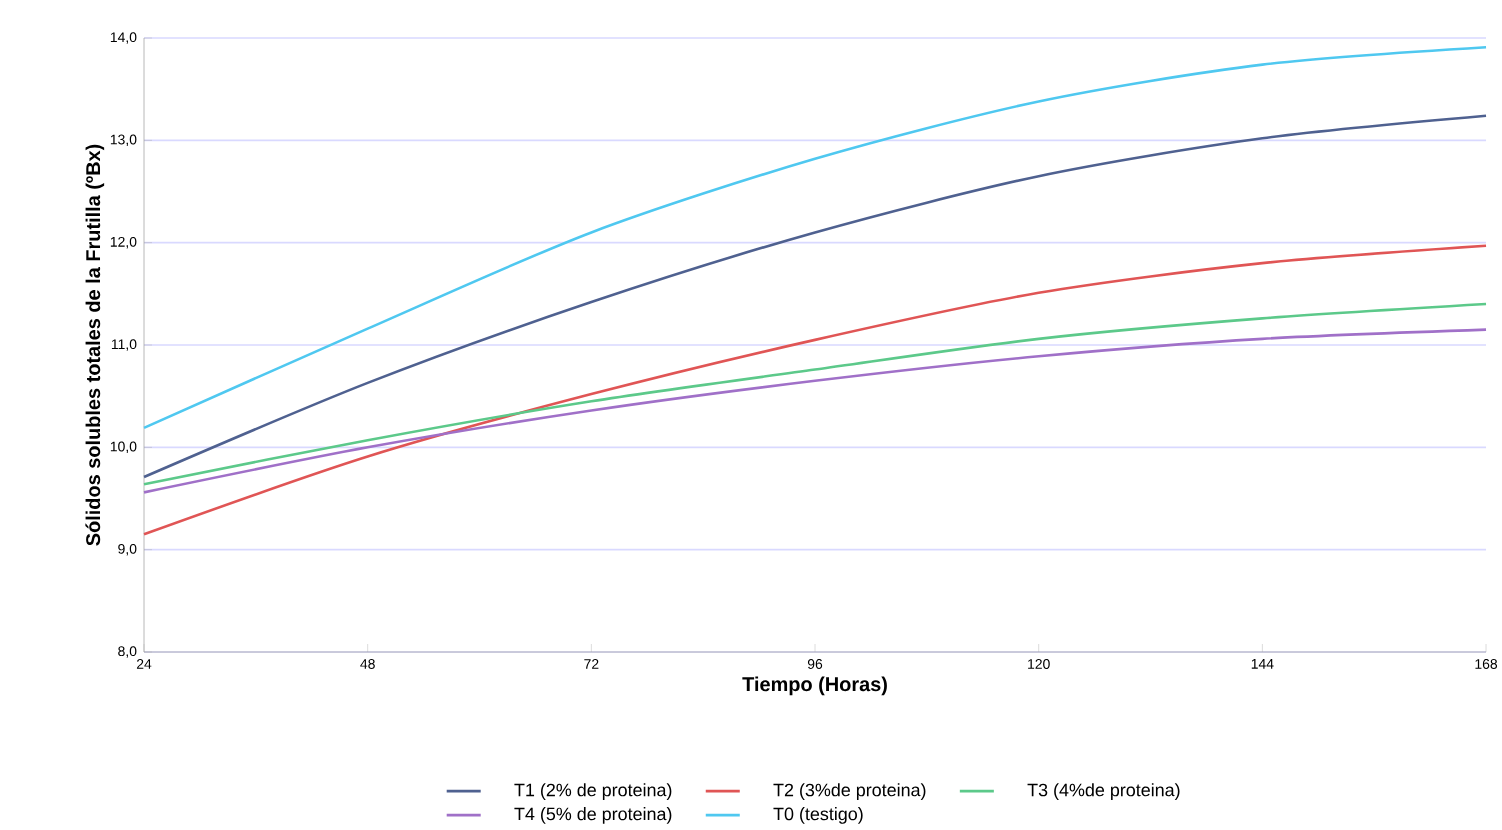 Image resolution: width=1502 pixels, height=830 pixels. Describe the element at coordinates (849, 791) in the screenshot. I see `legend-label: T2 (3%de proteina)` at that location.